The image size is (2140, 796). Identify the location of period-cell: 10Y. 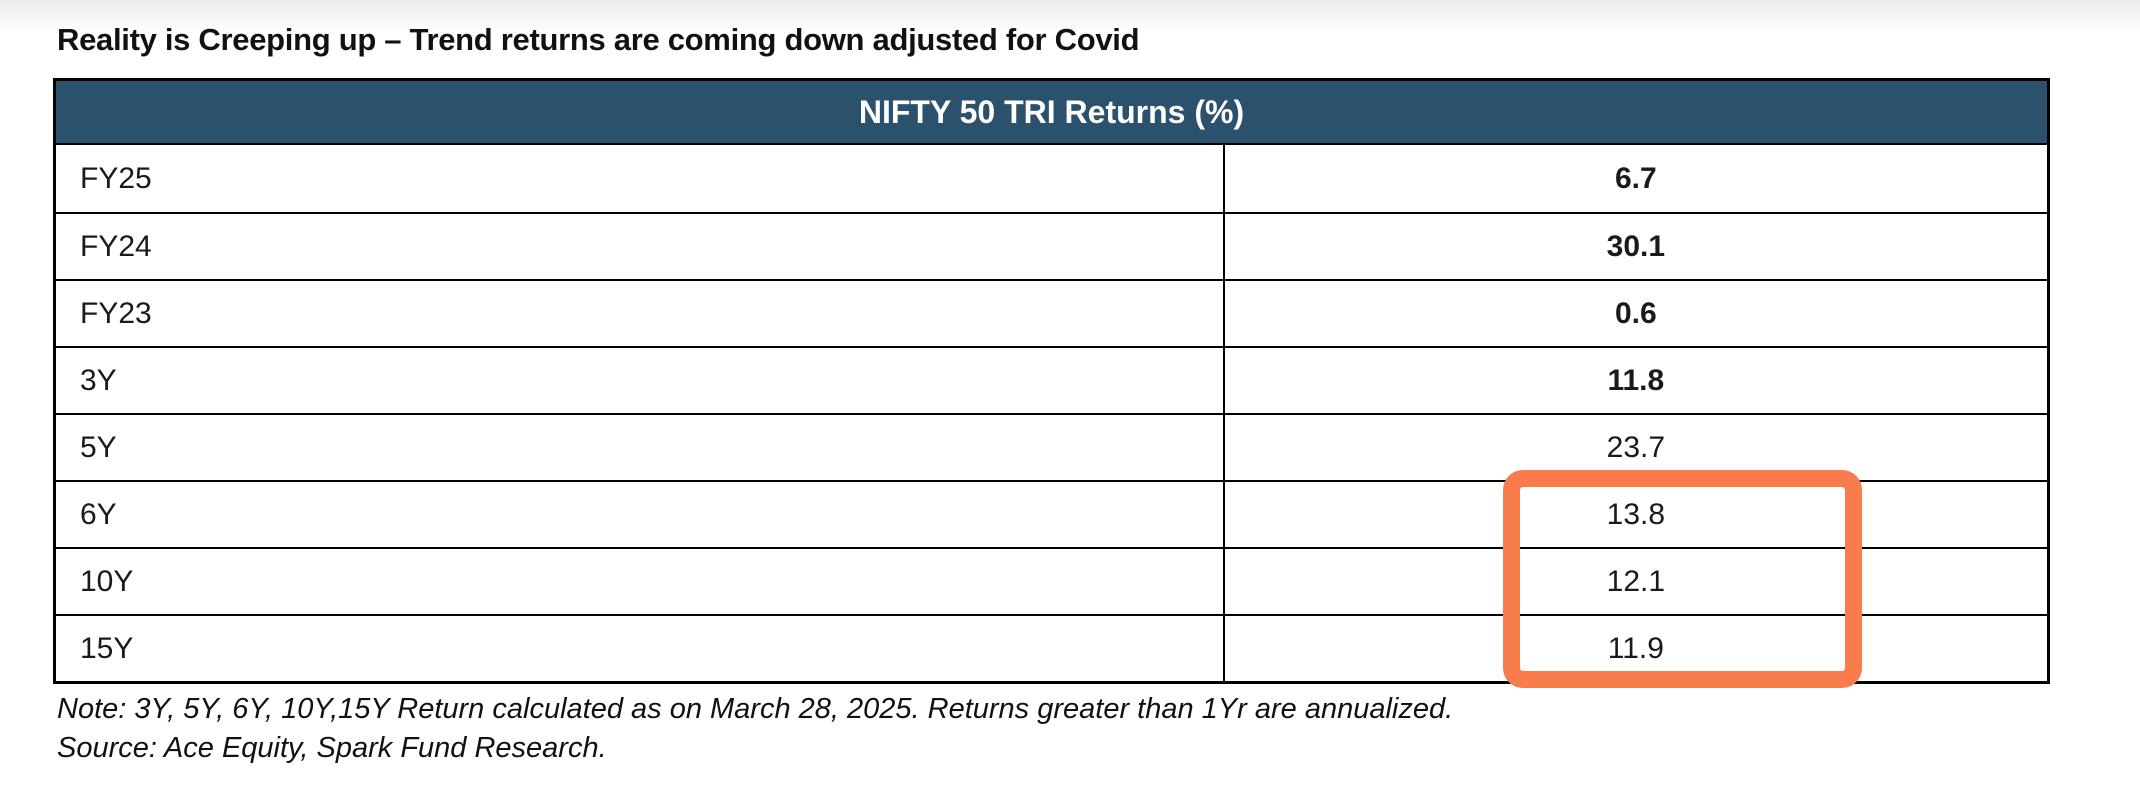
(640, 581).